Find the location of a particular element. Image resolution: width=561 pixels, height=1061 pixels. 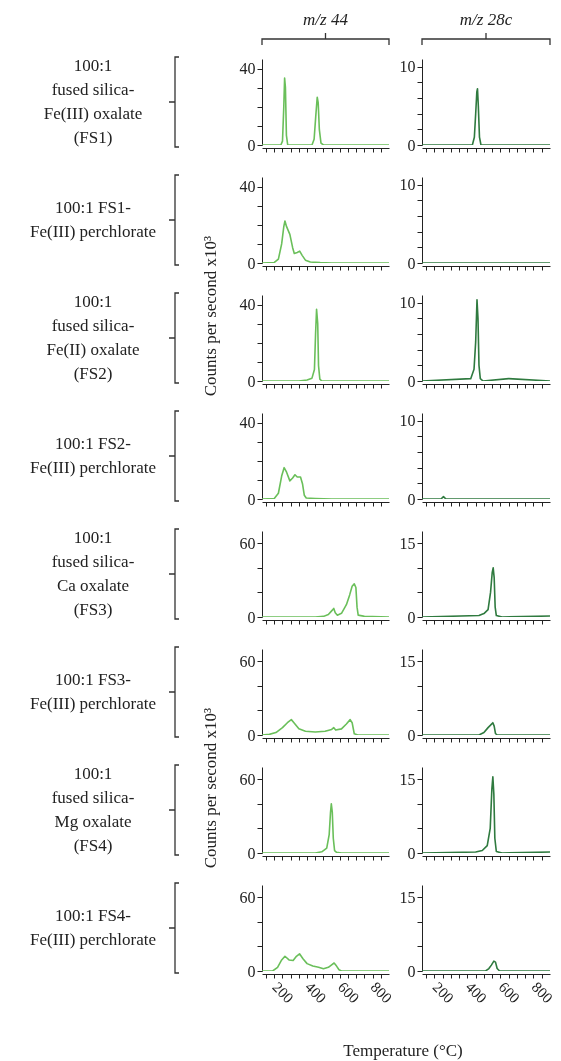

chart-title: m/z 44 is located at coordinates (325, 20).